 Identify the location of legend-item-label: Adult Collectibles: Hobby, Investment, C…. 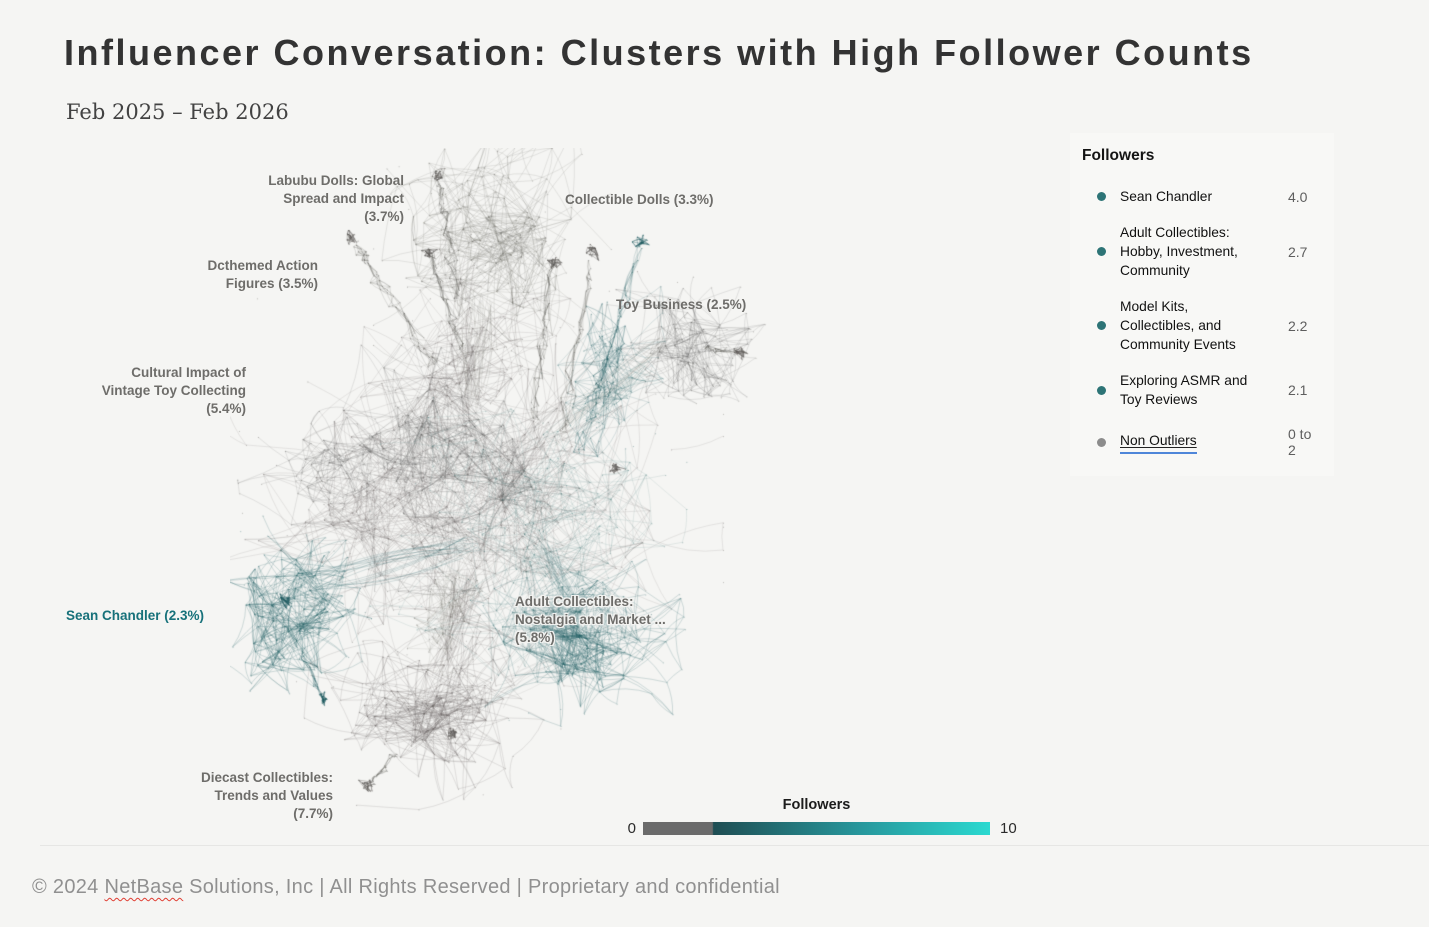
(1179, 251).